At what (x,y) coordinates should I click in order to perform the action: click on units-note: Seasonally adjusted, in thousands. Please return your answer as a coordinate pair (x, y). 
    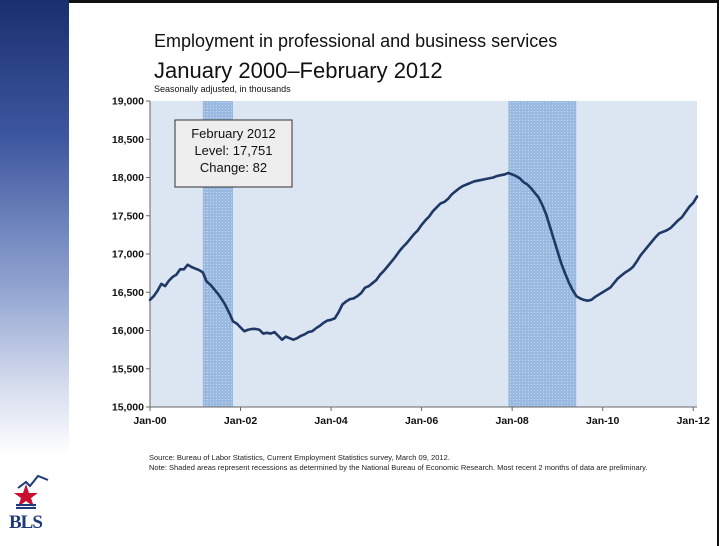
    Looking at the image, I should click on (222, 89).